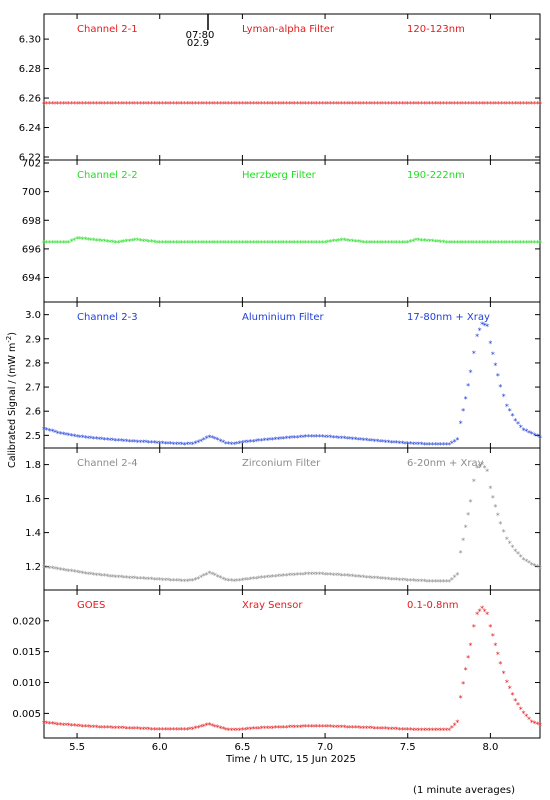 The height and width of the screenshot is (800, 550). Describe the element at coordinates (26, 652) in the screenshot. I see `y-tick-label: 0.015` at that location.